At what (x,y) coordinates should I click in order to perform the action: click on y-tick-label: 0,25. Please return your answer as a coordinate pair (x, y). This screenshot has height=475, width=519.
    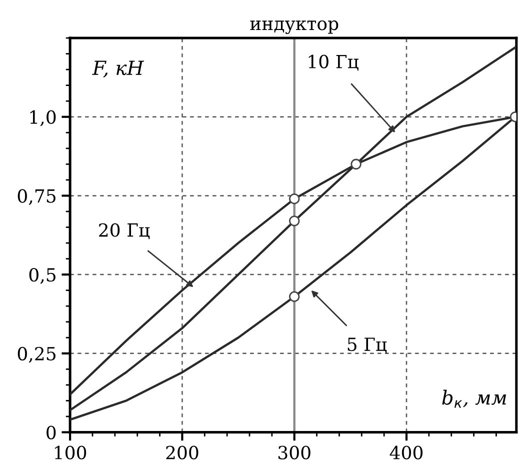
    Looking at the image, I should click on (37, 354).